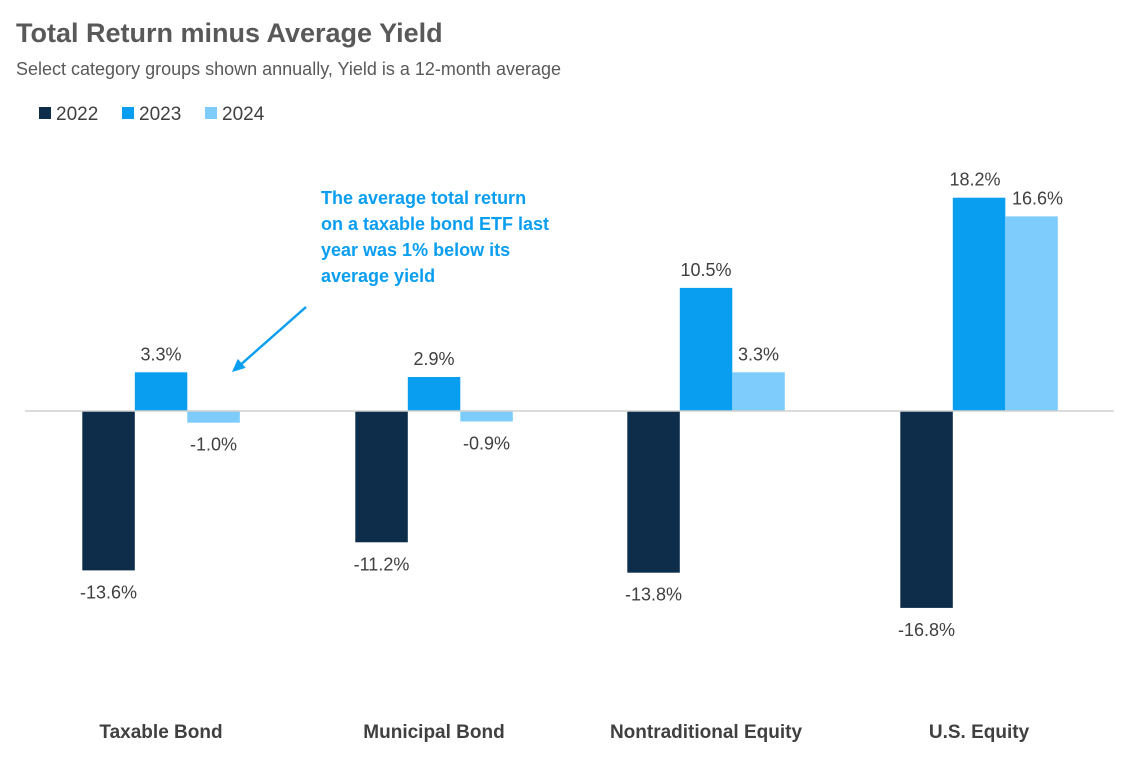 Image resolution: width=1140 pixels, height=777 pixels. What do you see at coordinates (415, 250) in the screenshot?
I see `annotation-line-2: year was 1% below its` at bounding box center [415, 250].